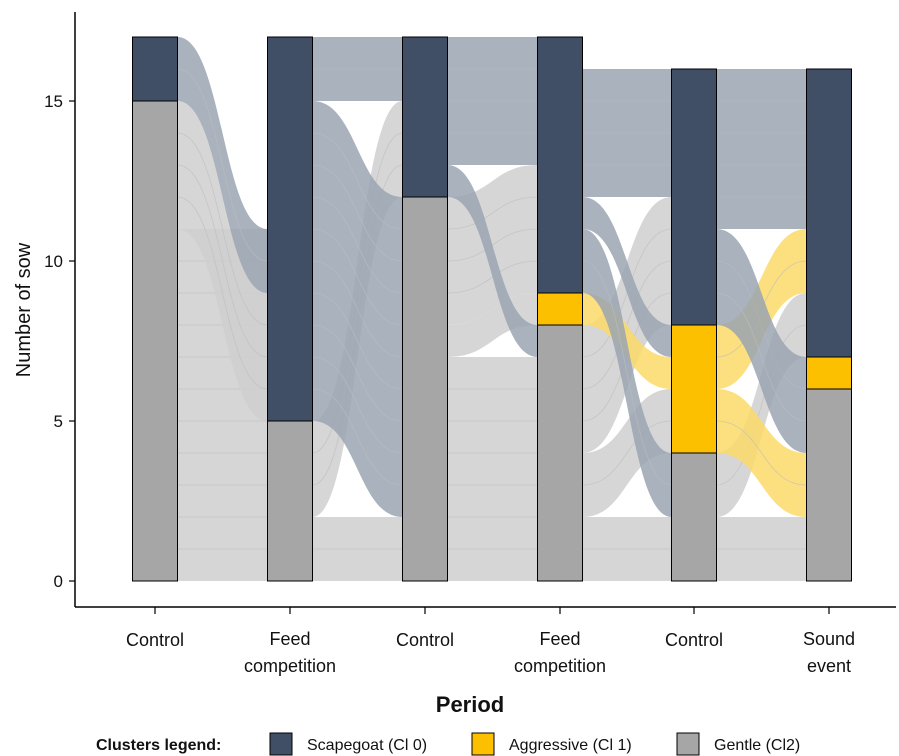 The height and width of the screenshot is (756, 899). What do you see at coordinates (757, 745) in the screenshot?
I see `legend-label-gentle: Gentle (Cl2)` at bounding box center [757, 745].